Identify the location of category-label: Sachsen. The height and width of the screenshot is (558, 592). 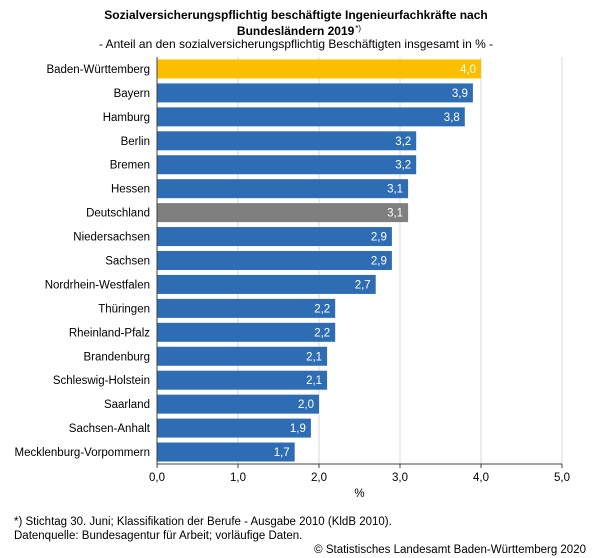
(127, 262).